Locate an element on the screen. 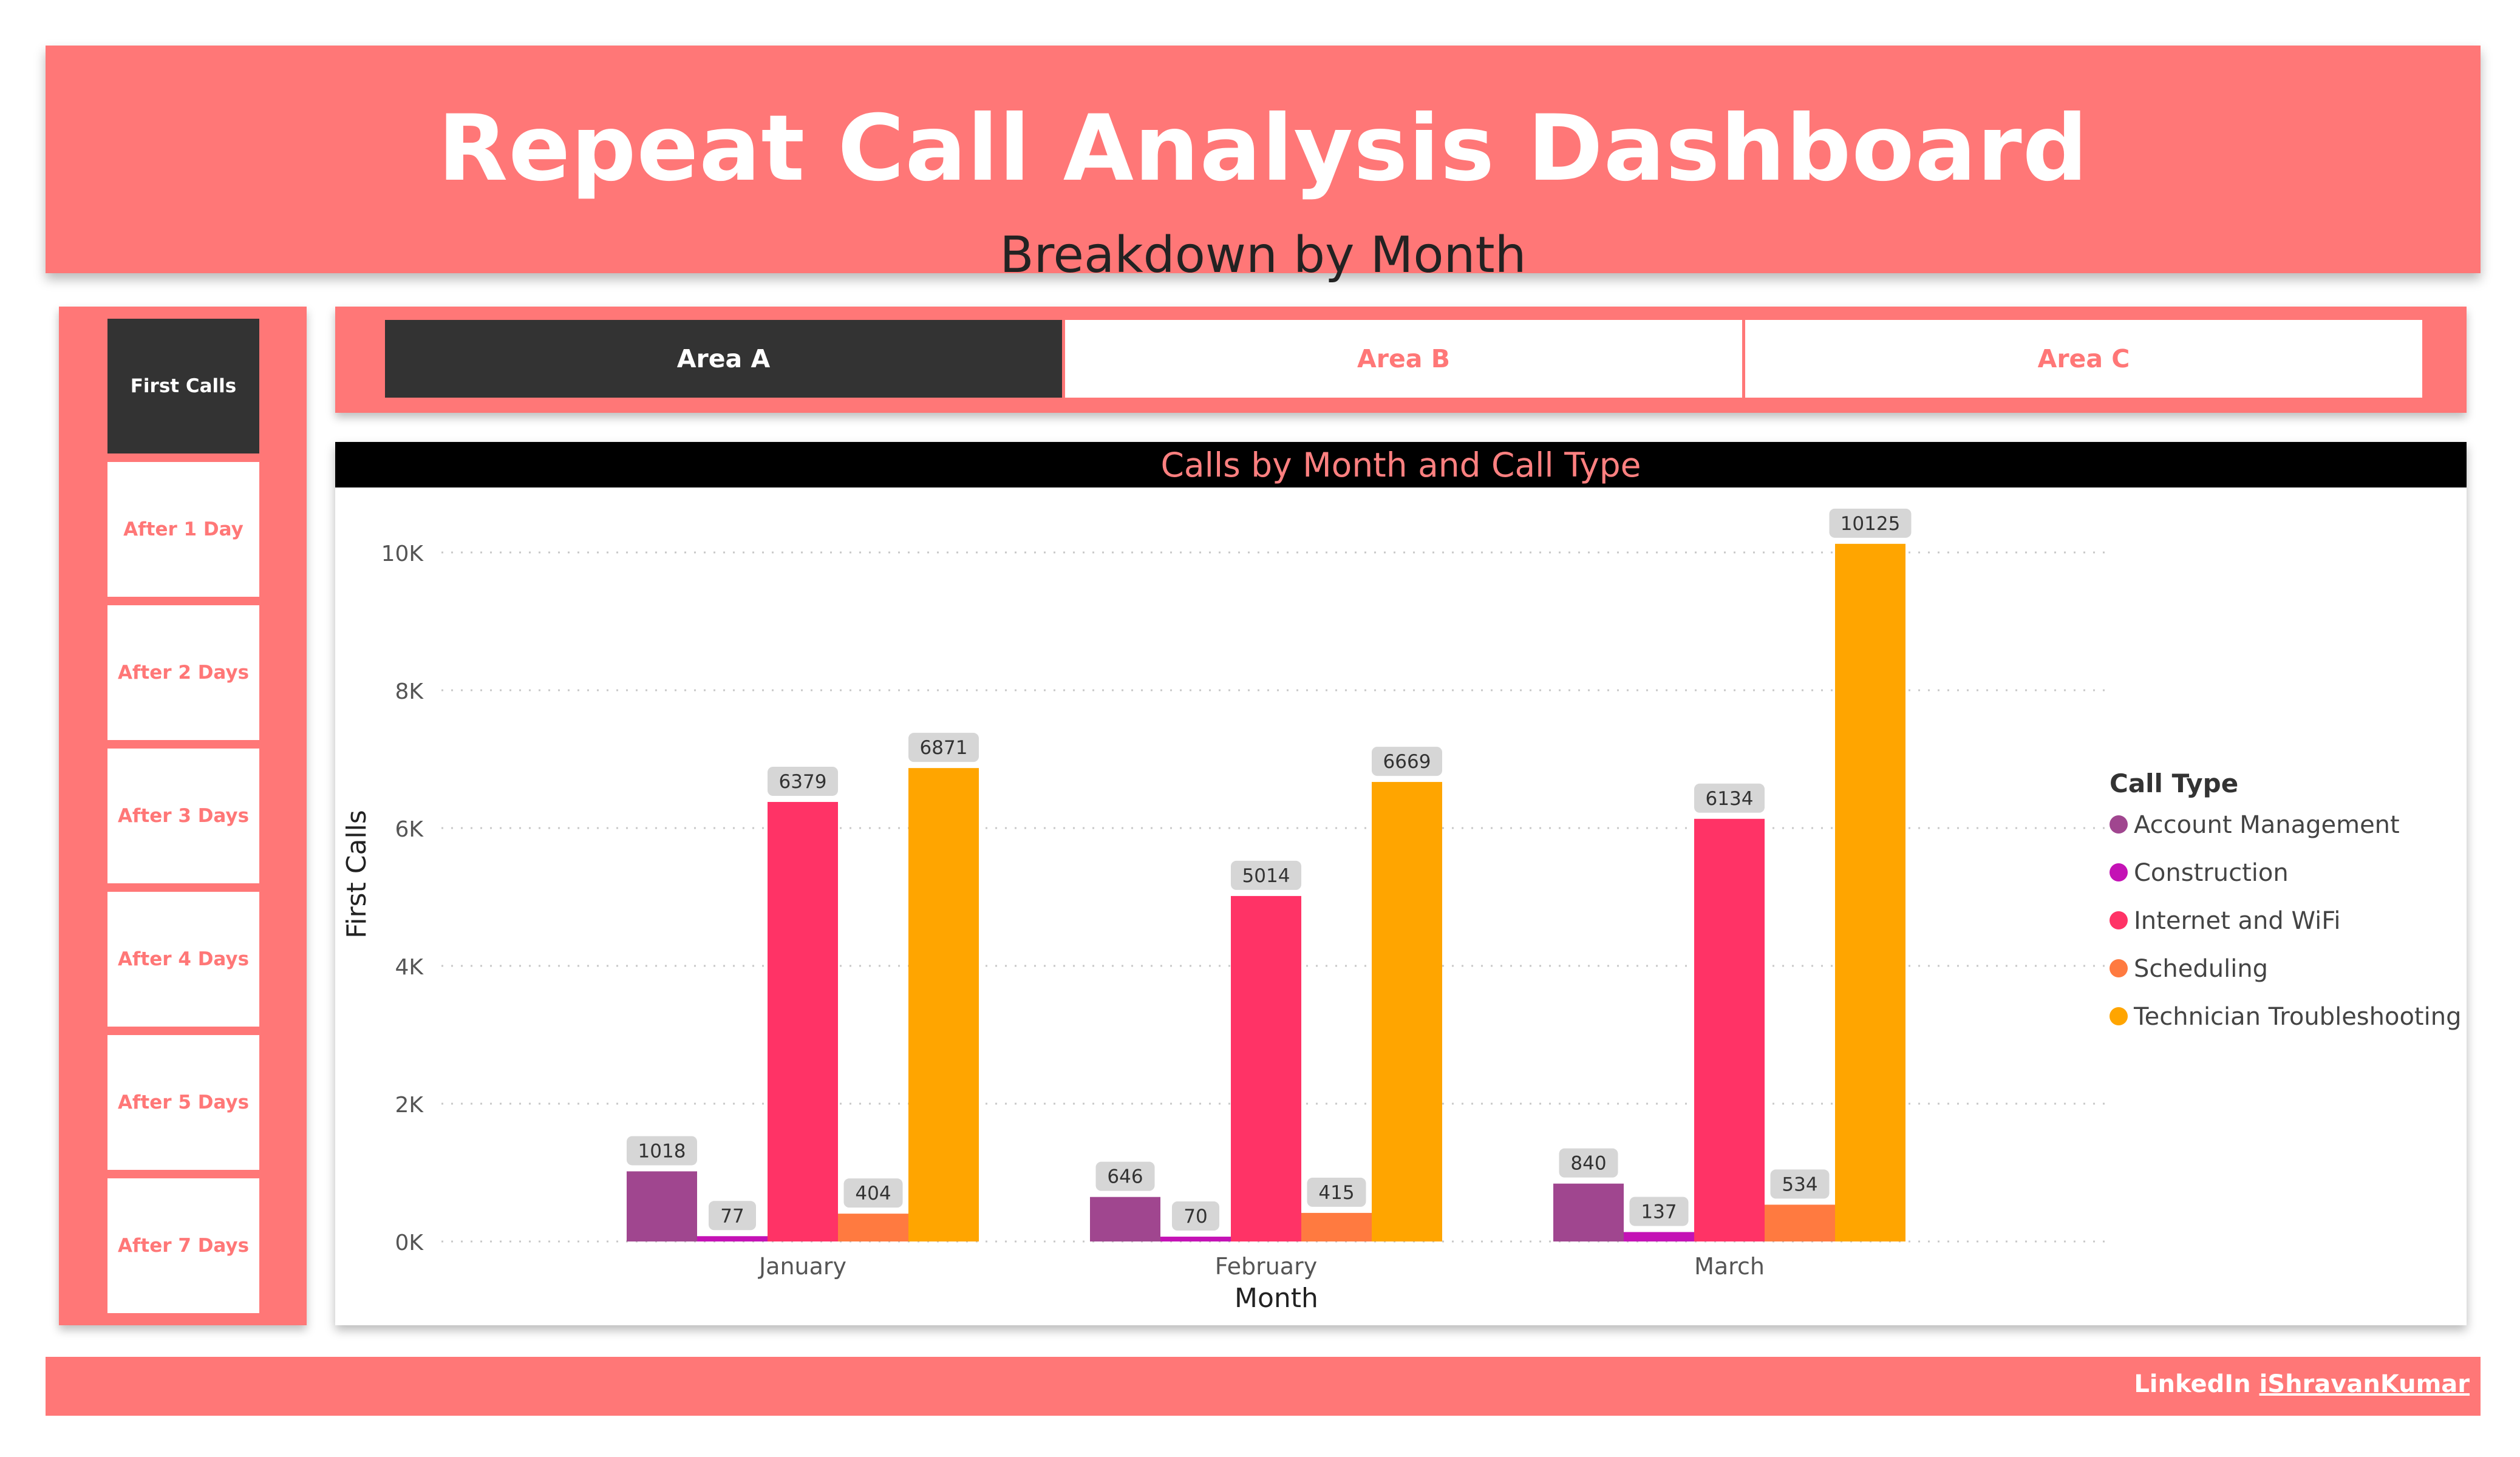  area-tabs: Area A Area B Area C is located at coordinates (1401, 360).